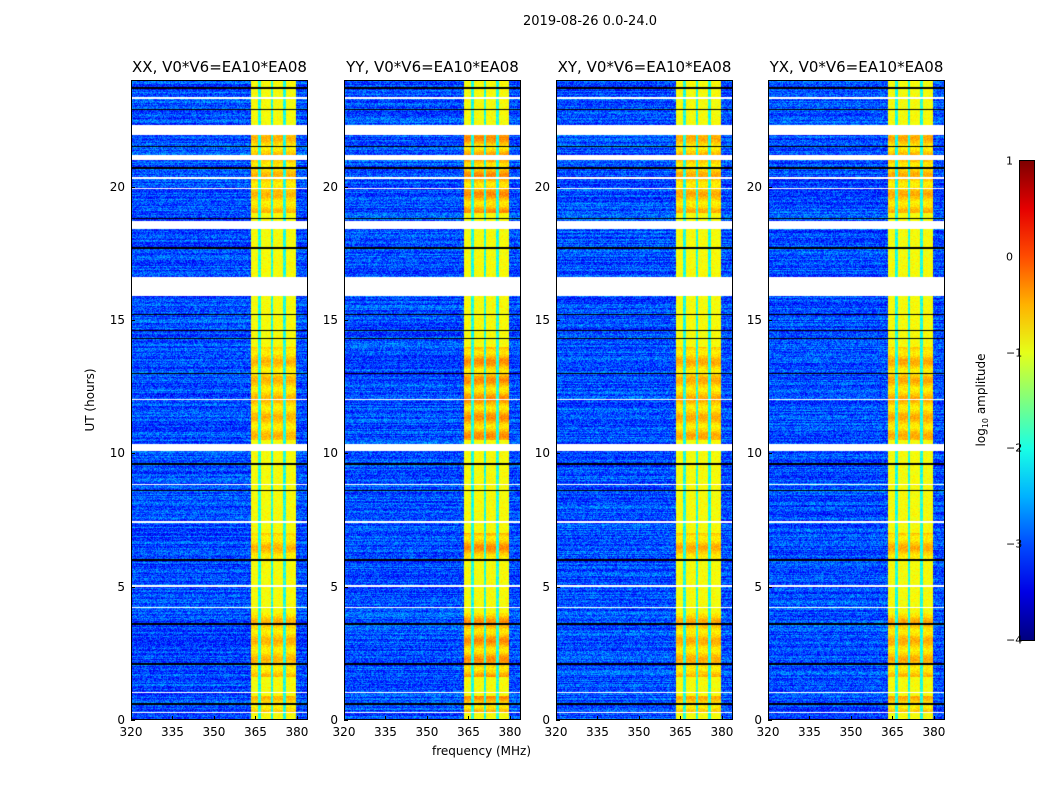  Describe the element at coordinates (856, 67) in the screenshot. I see `panel-title: YX, V0*V6=EA10*EA08` at that location.